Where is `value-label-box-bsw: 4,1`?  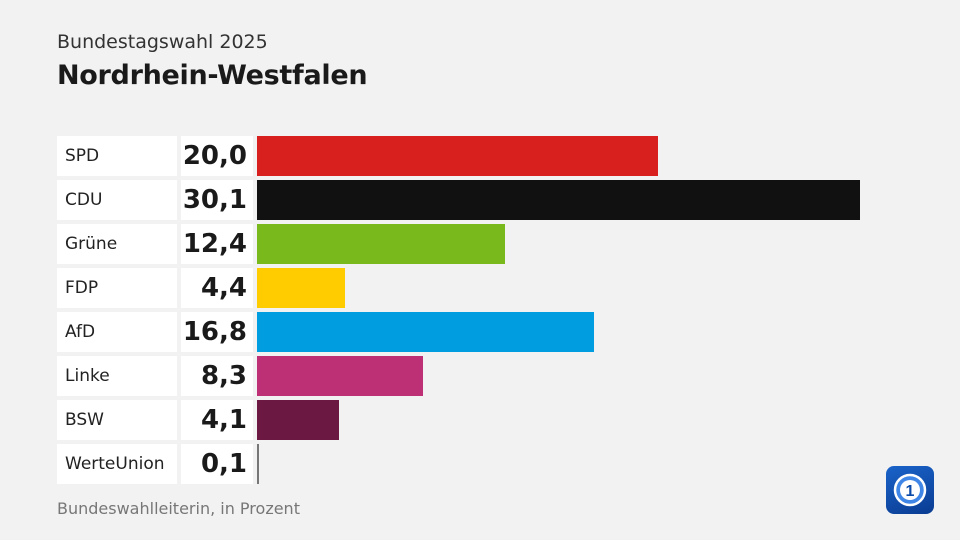
value-label-box-bsw: 4,1 is located at coordinates (217, 420).